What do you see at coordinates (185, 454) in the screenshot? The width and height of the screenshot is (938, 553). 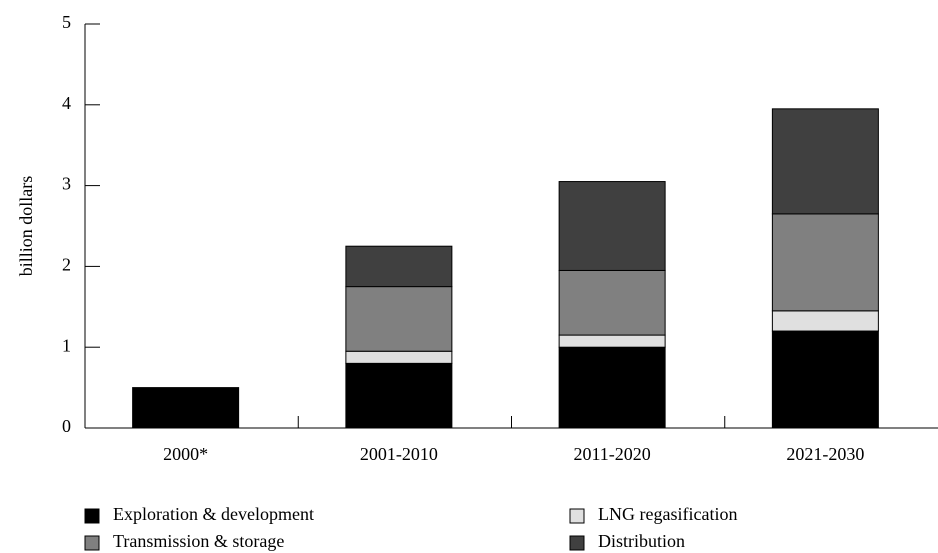 I see `x-tick-label: 2000*` at bounding box center [185, 454].